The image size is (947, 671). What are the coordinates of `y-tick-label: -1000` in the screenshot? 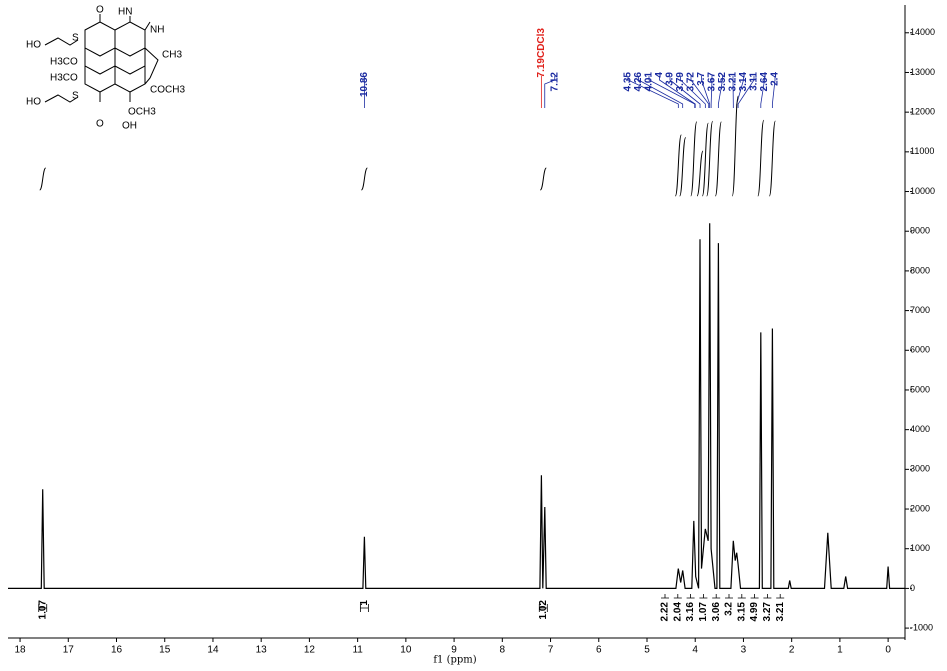 It's located at (921, 627).